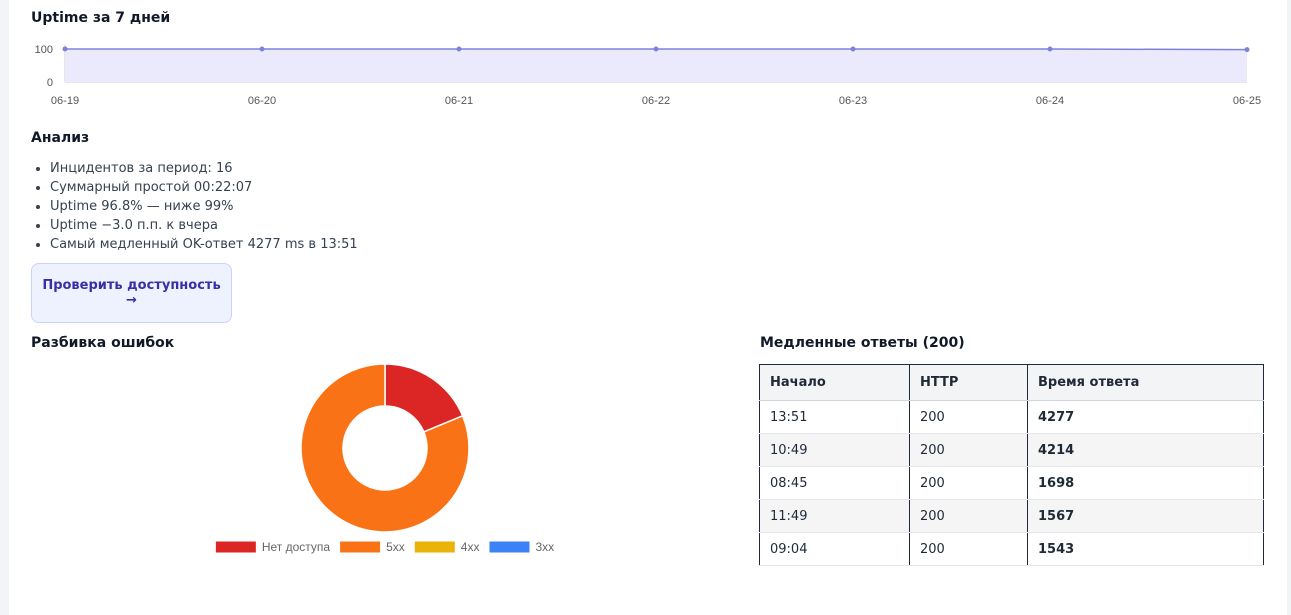  I want to click on table-header-row: Начало HTTP Время ответа, so click(1011, 382).